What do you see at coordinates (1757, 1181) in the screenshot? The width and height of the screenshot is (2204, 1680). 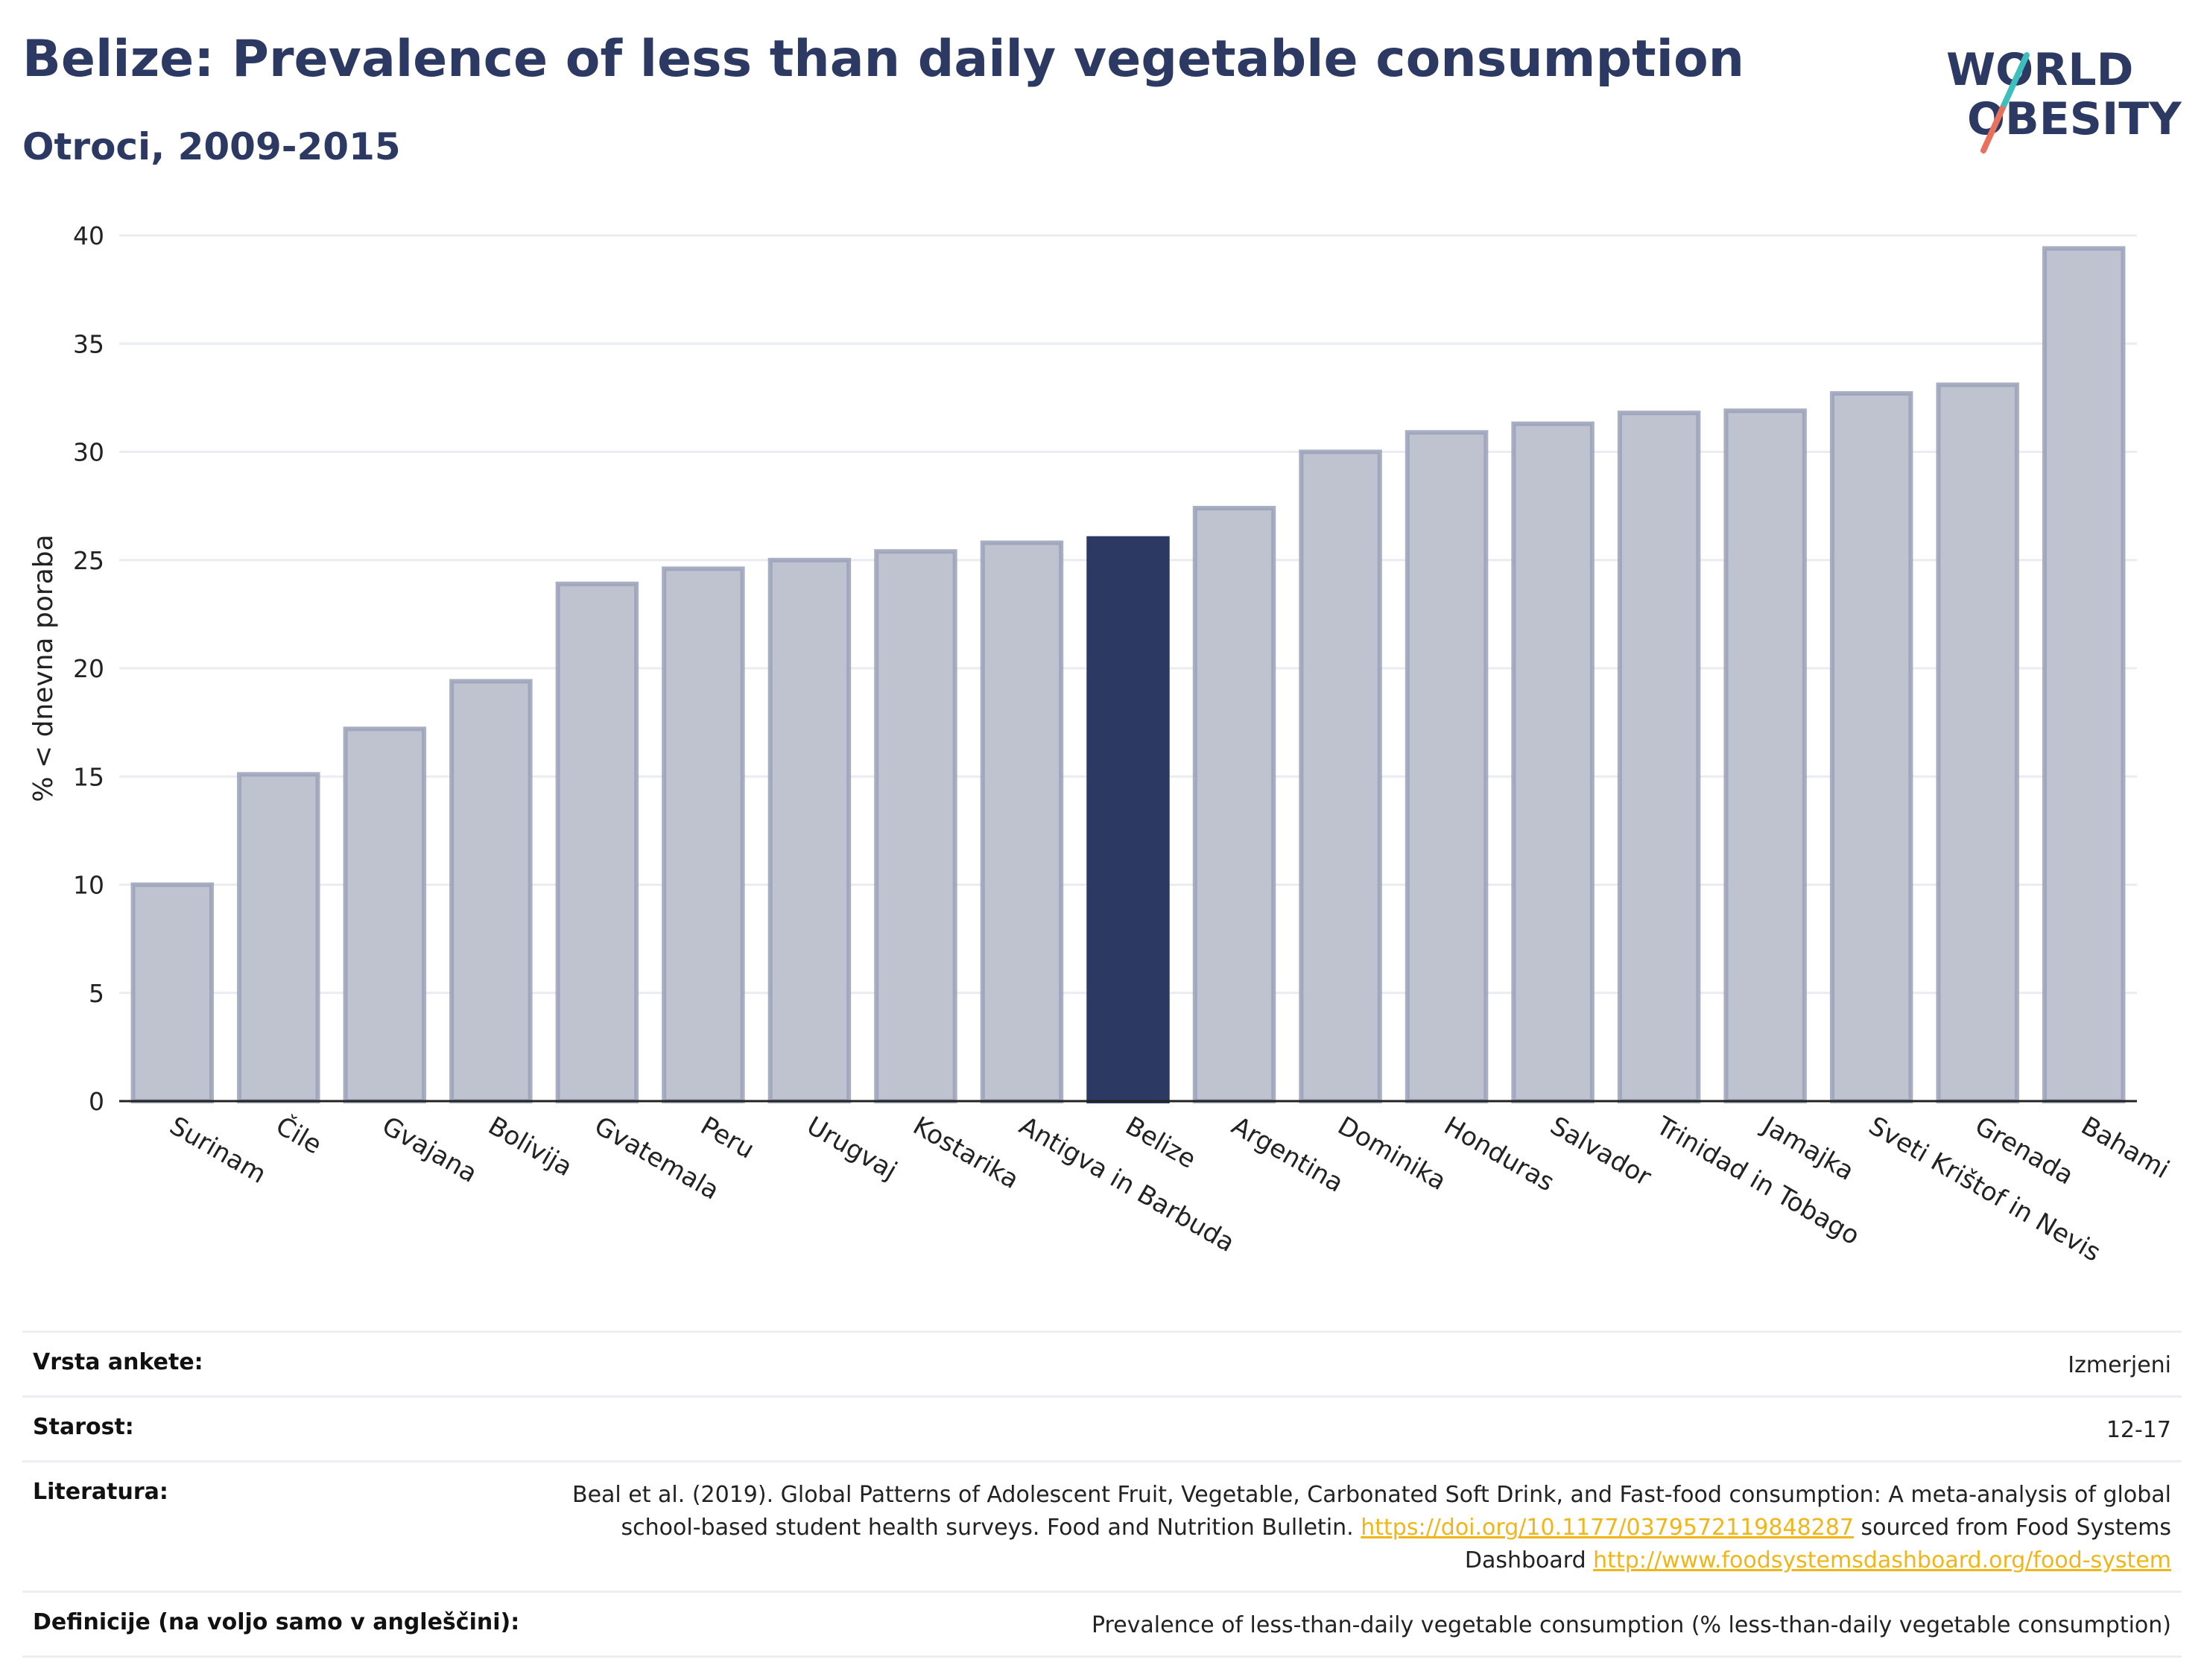 I see `x-tick-label: Trinidad in Tobago` at bounding box center [1757, 1181].